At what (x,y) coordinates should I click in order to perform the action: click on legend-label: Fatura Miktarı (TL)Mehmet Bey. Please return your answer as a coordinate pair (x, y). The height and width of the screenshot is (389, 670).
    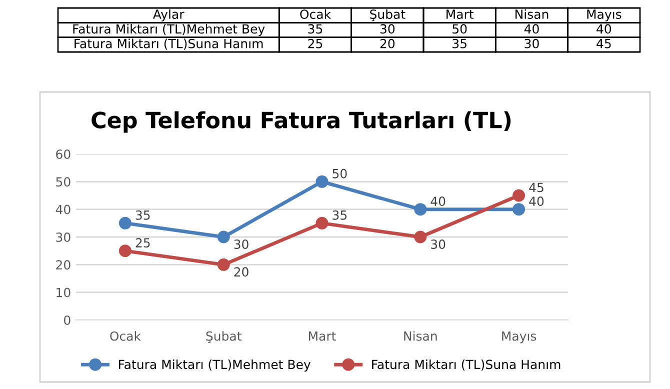
    Looking at the image, I should click on (215, 365).